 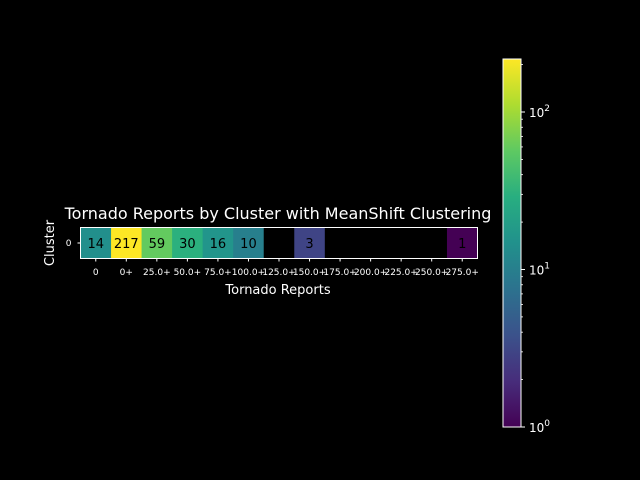 I want to click on colorbar-tick-label: 10², so click(x=539, y=112).